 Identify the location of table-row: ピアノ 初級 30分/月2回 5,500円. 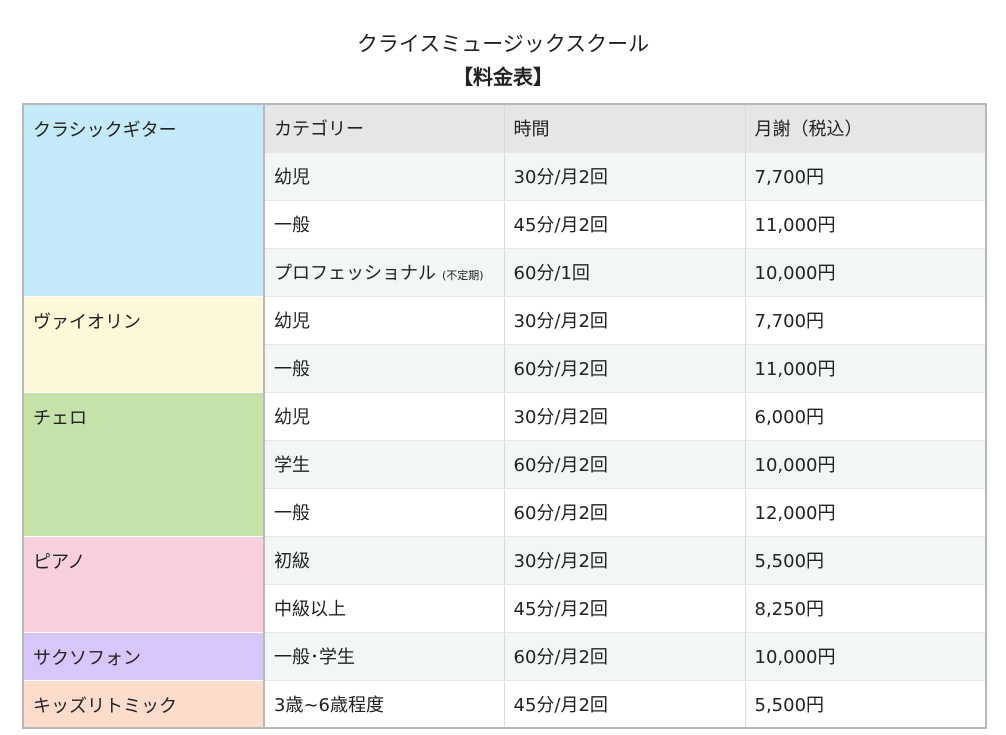
(505, 584).